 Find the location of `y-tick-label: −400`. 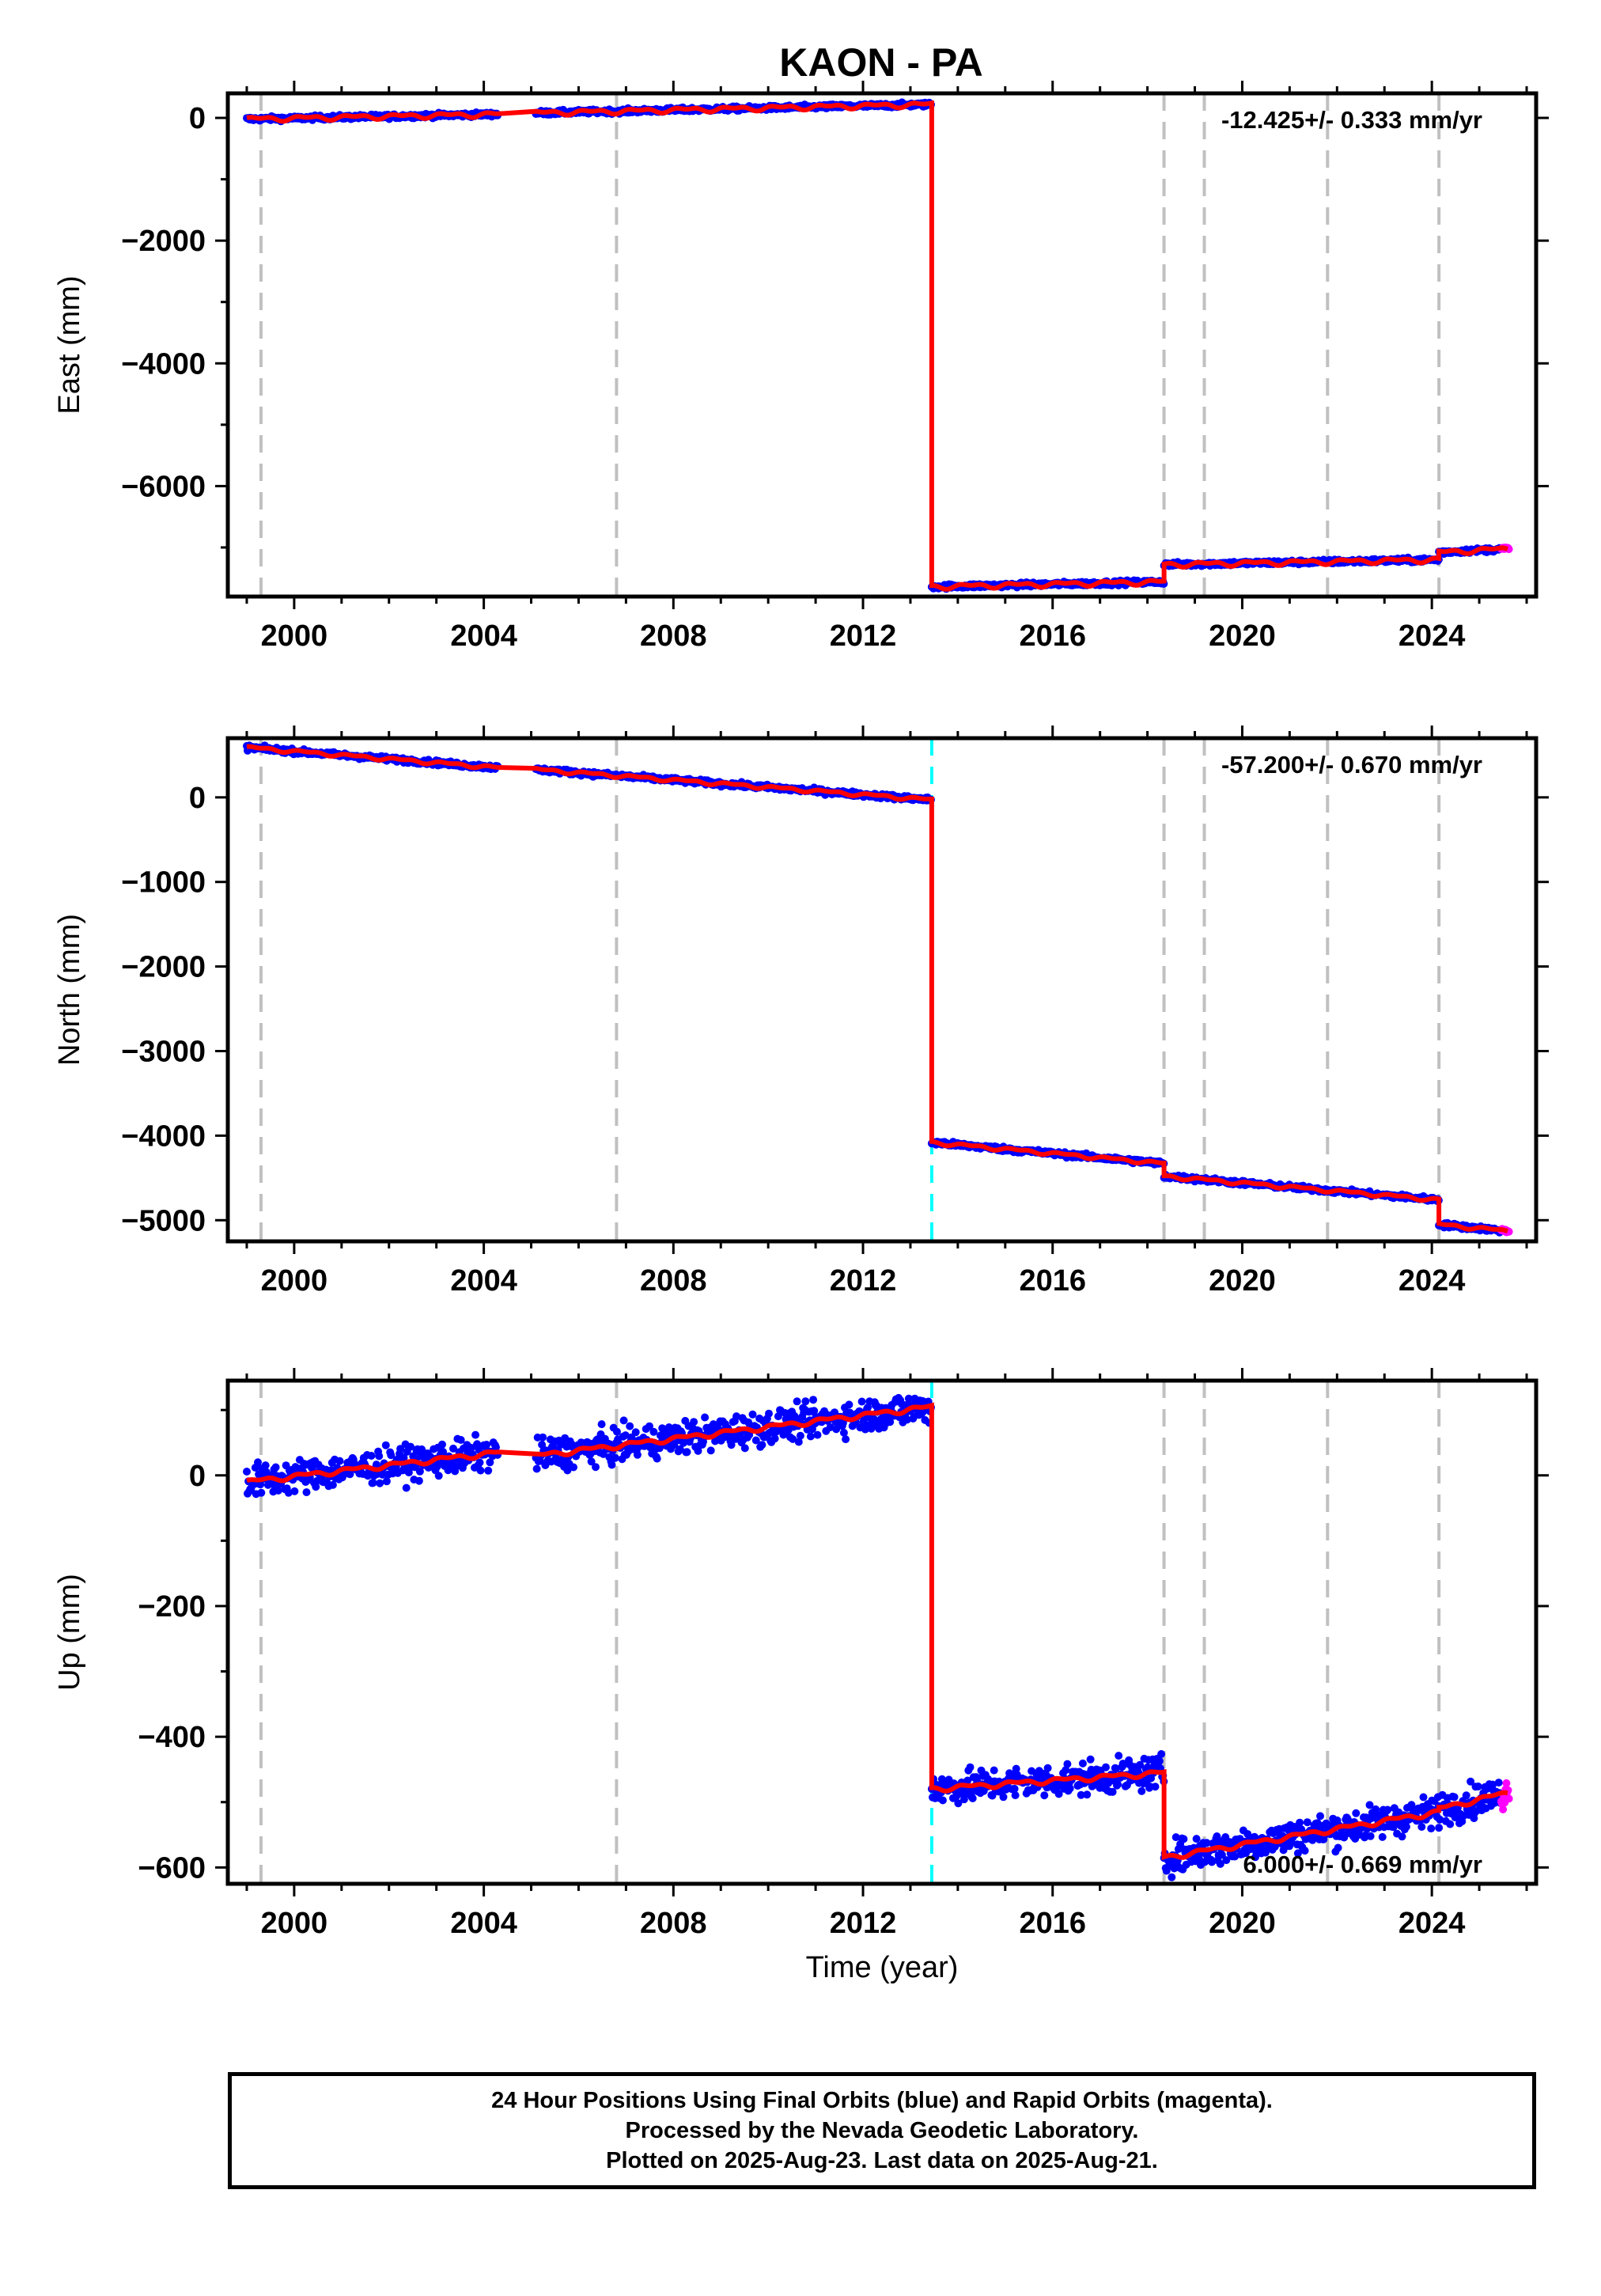

y-tick-label: −400 is located at coordinates (172, 1737).